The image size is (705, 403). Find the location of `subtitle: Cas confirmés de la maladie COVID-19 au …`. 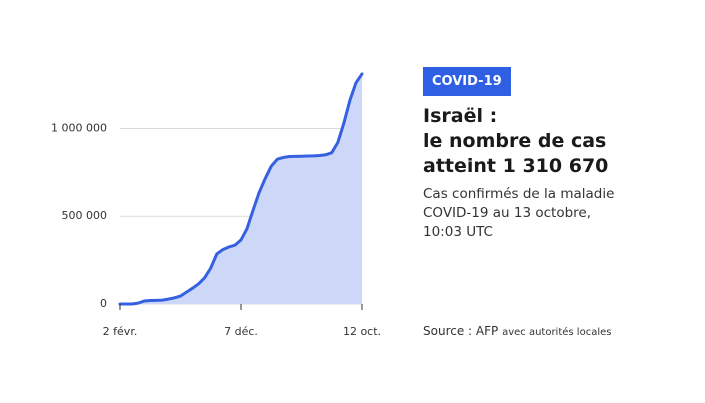

subtitle: Cas confirmés de la maladie COVID-19 au … is located at coordinates (558, 213).